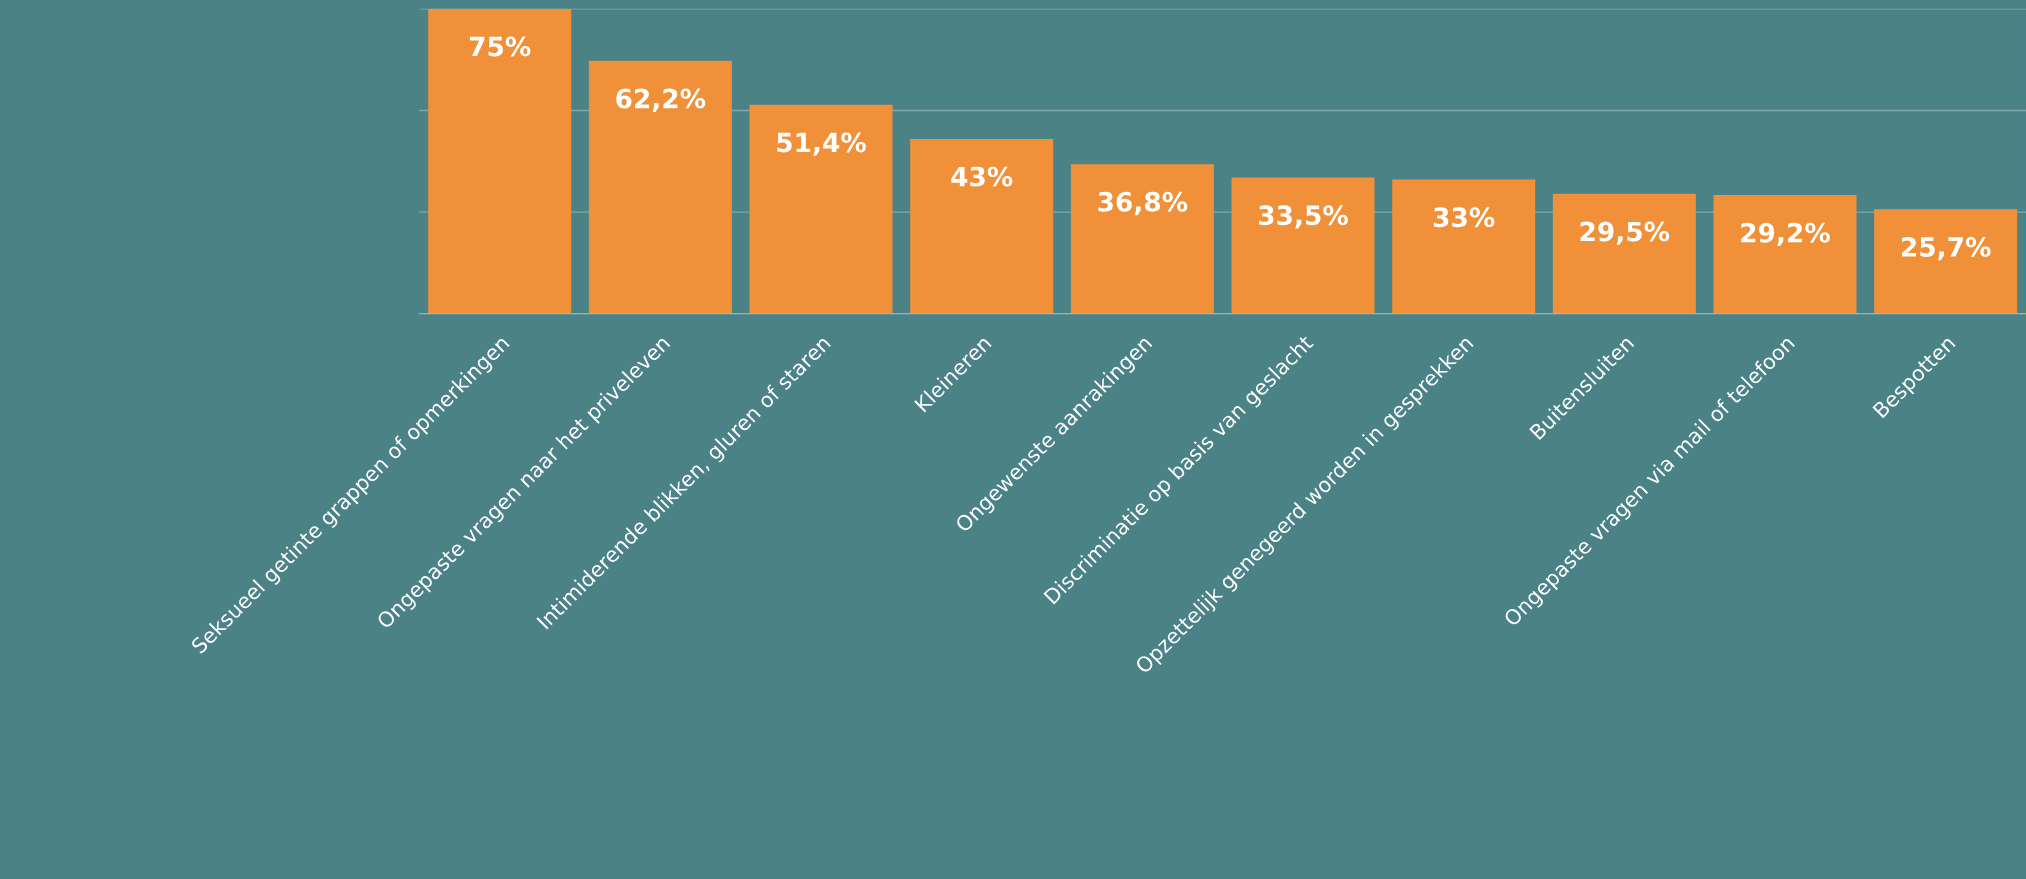 This screenshot has height=879, width=2026. What do you see at coordinates (1464, 217) in the screenshot?
I see `data-label: 33%` at bounding box center [1464, 217].